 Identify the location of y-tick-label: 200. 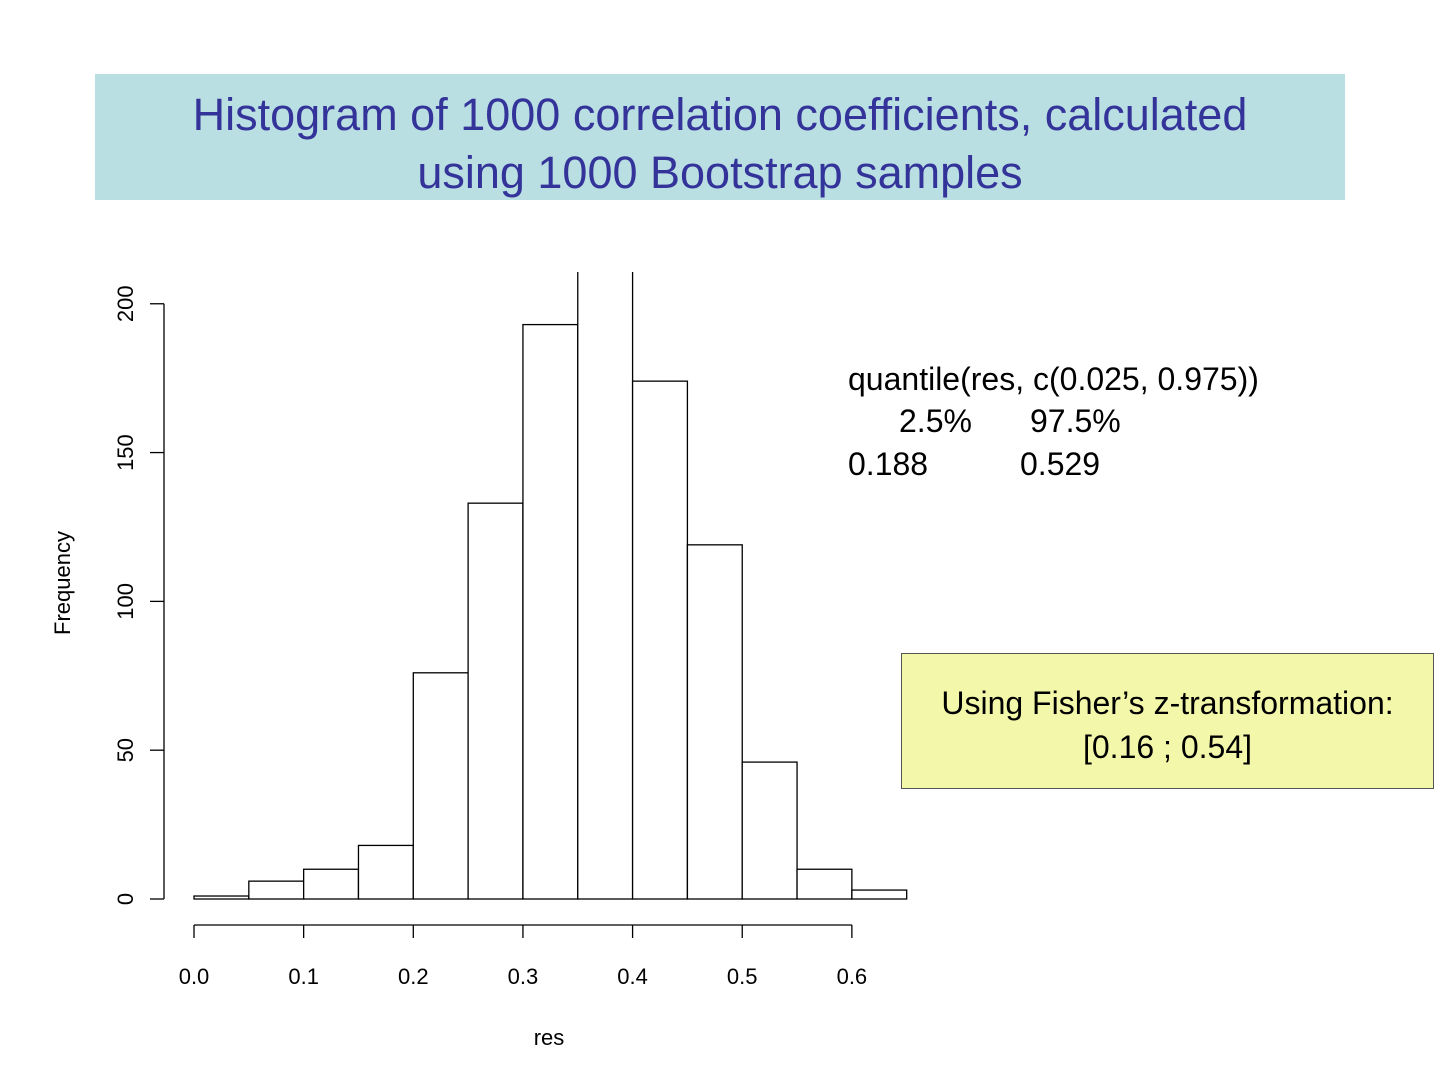
(125, 303).